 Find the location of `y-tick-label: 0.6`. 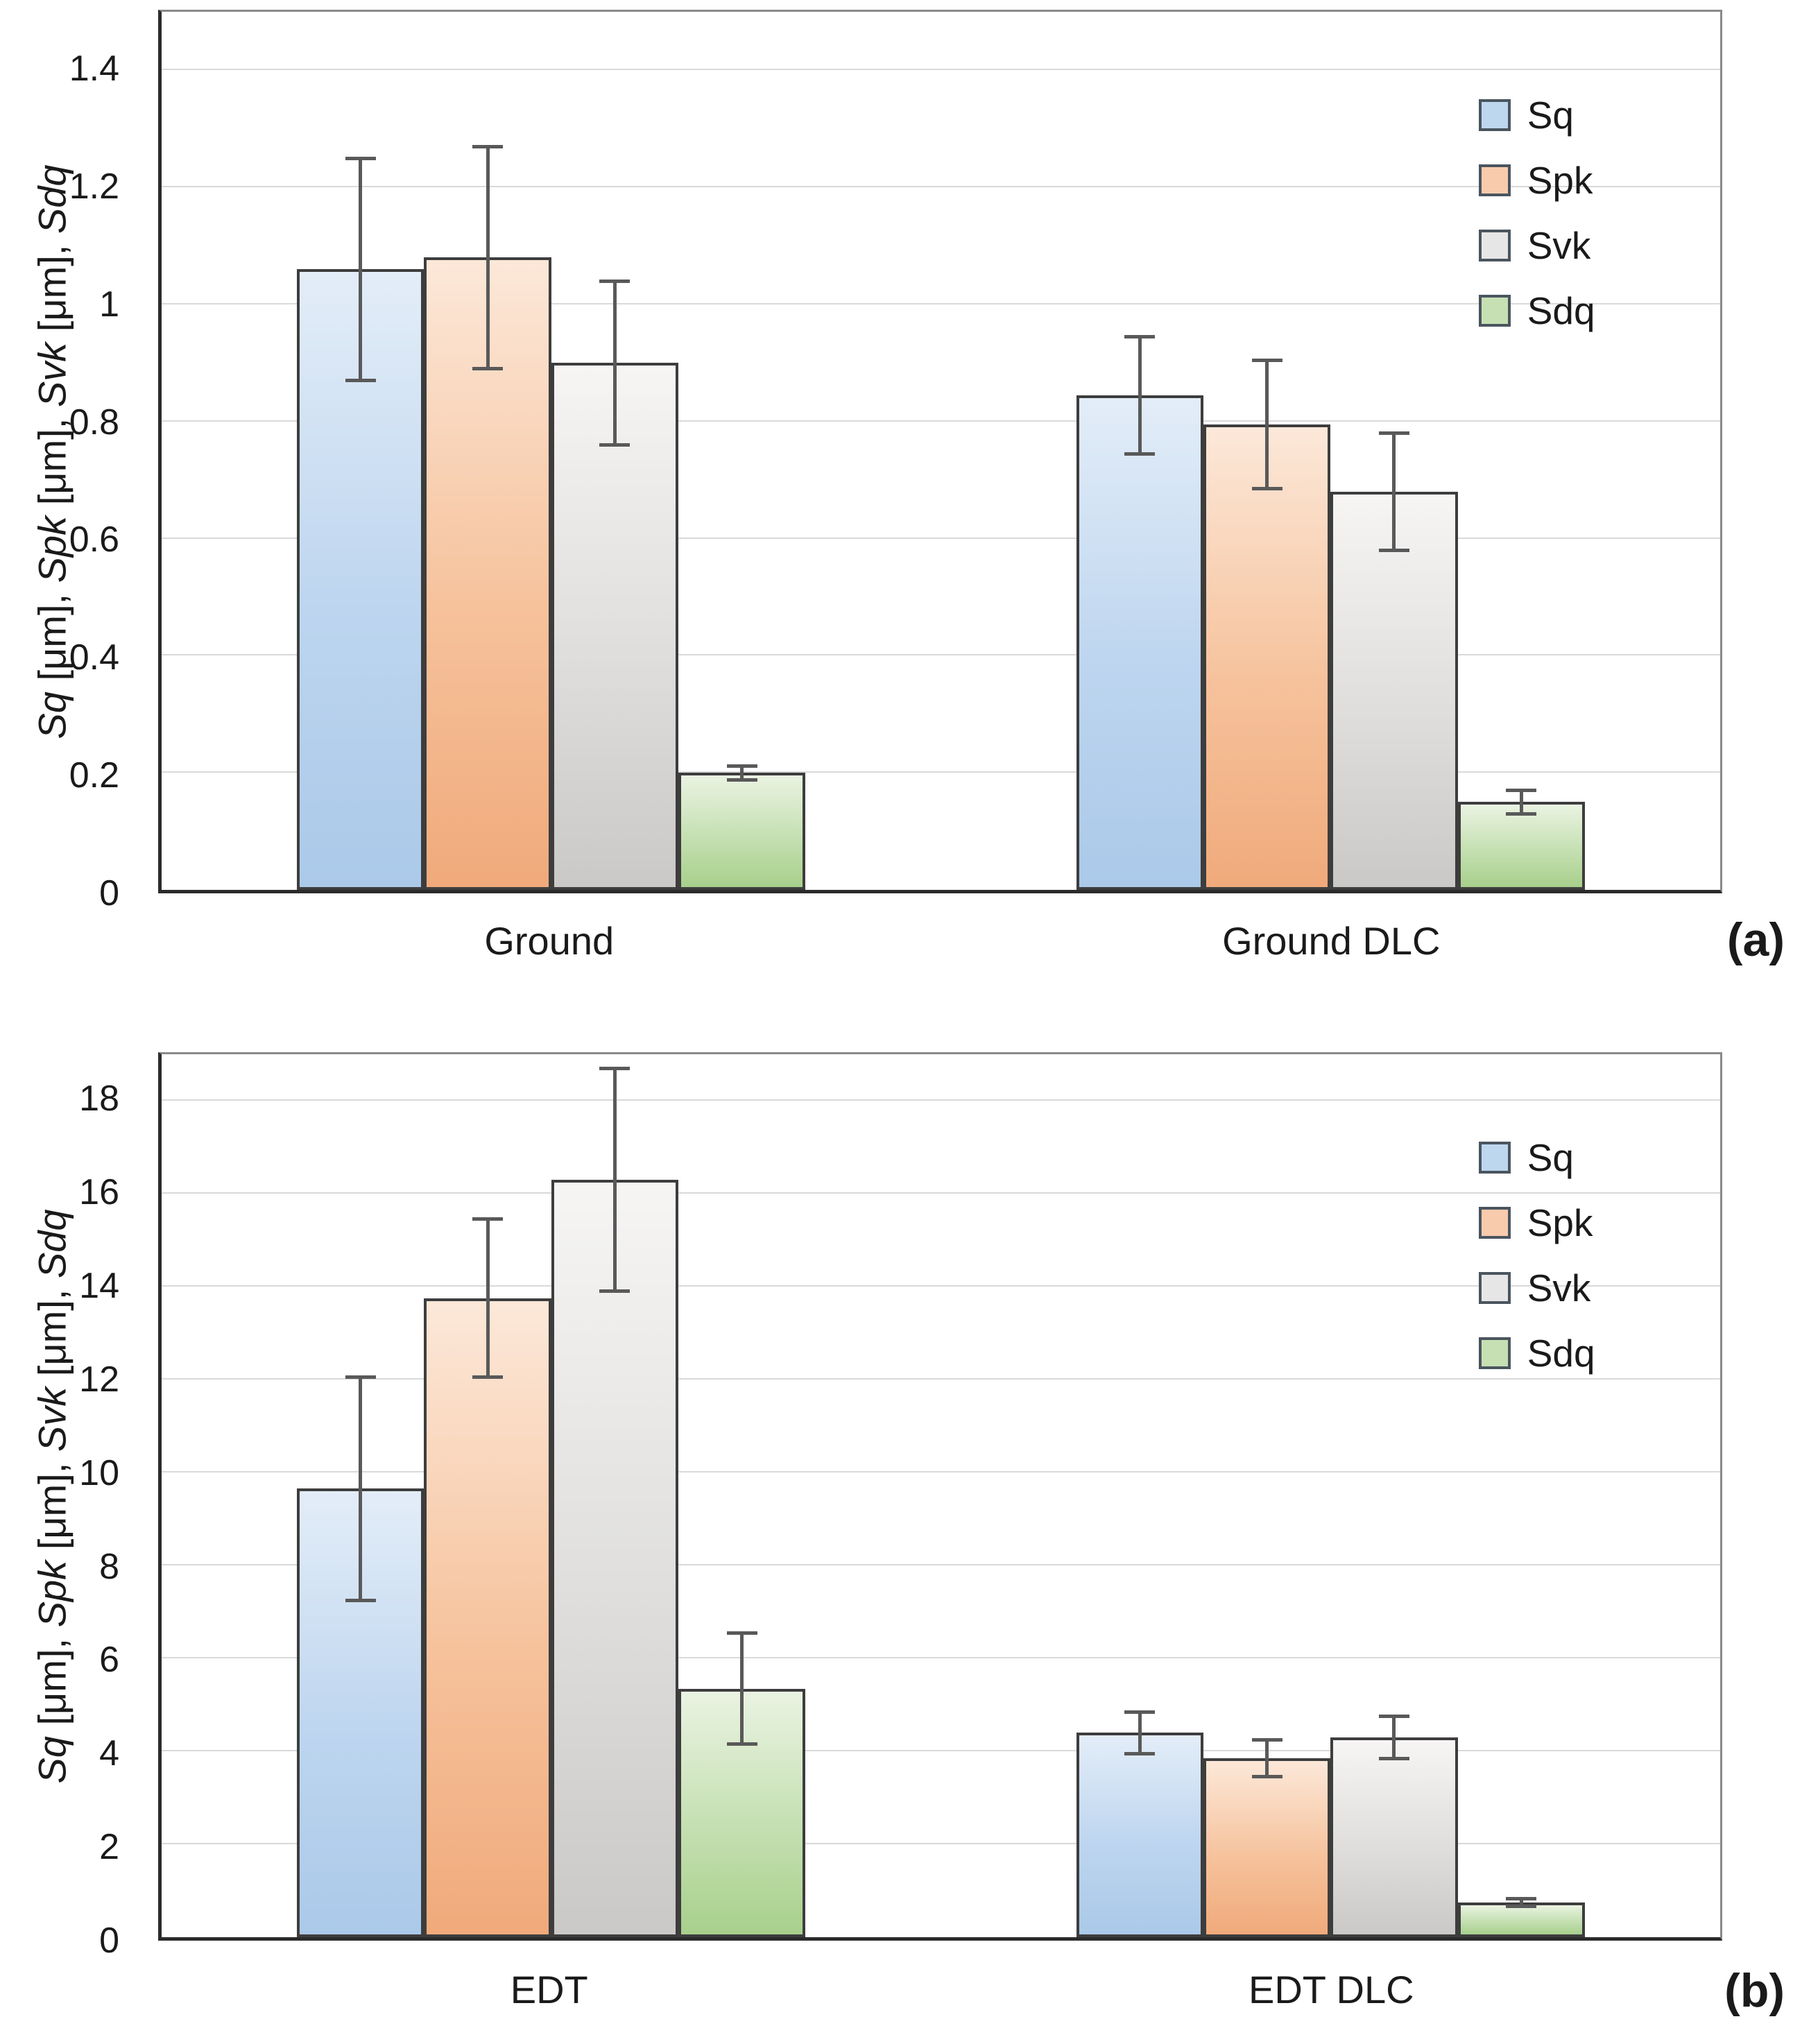

y-tick-label: 0.6 is located at coordinates (94, 539).